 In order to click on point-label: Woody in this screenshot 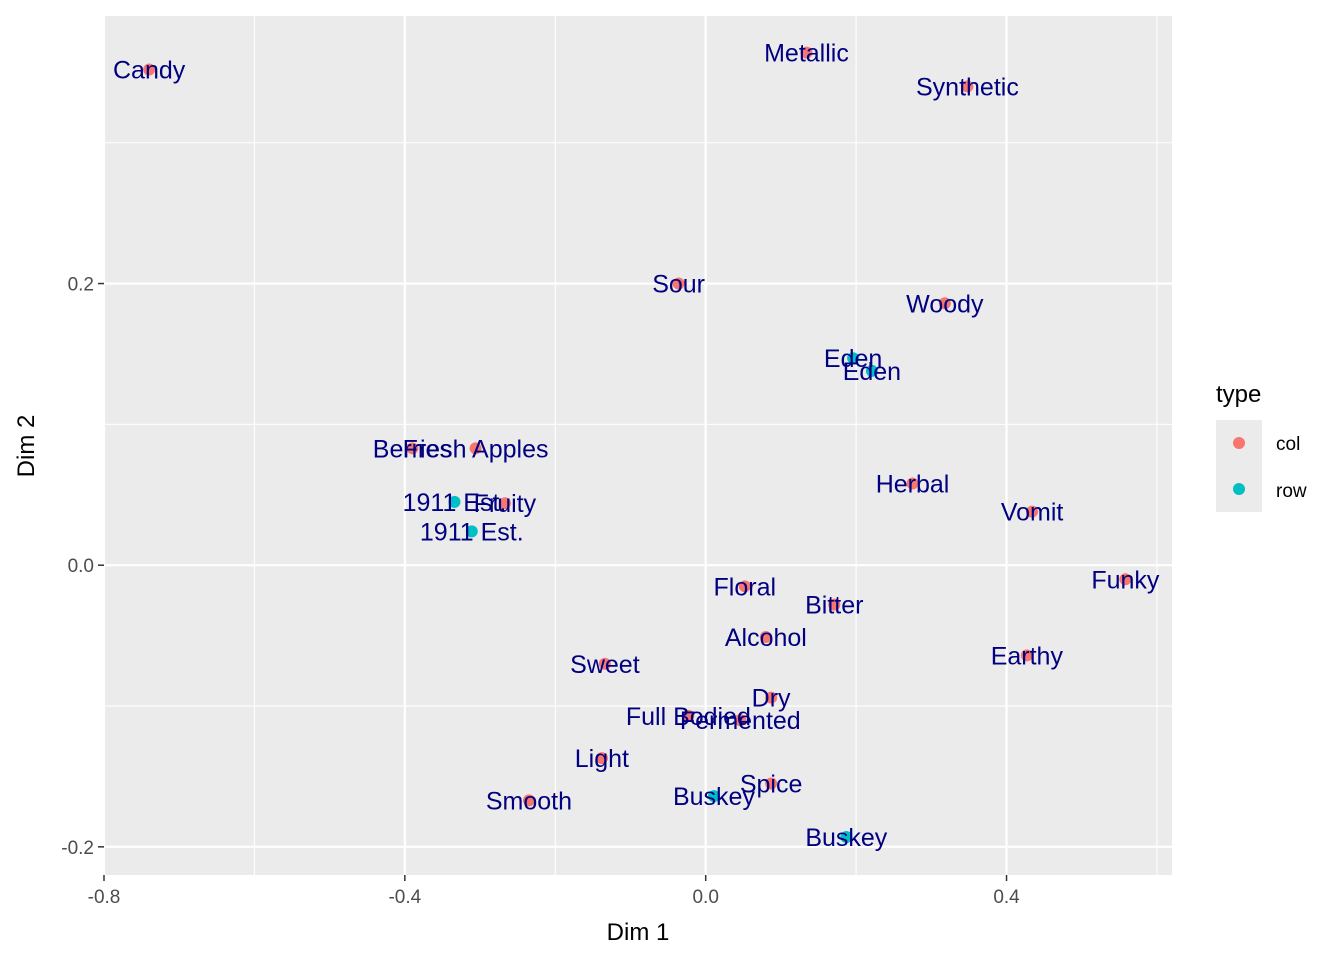, I will do `click(945, 304)`.